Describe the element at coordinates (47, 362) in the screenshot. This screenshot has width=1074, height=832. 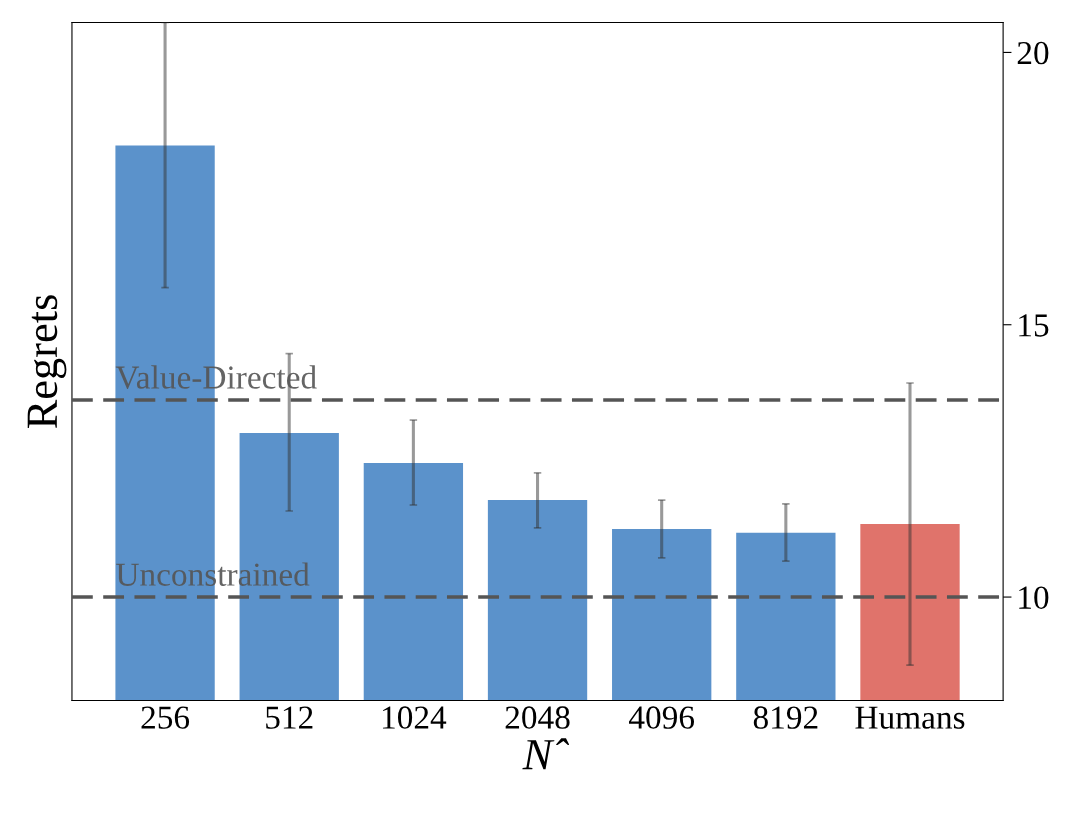
I see `y-axis-title: Regrets` at that location.